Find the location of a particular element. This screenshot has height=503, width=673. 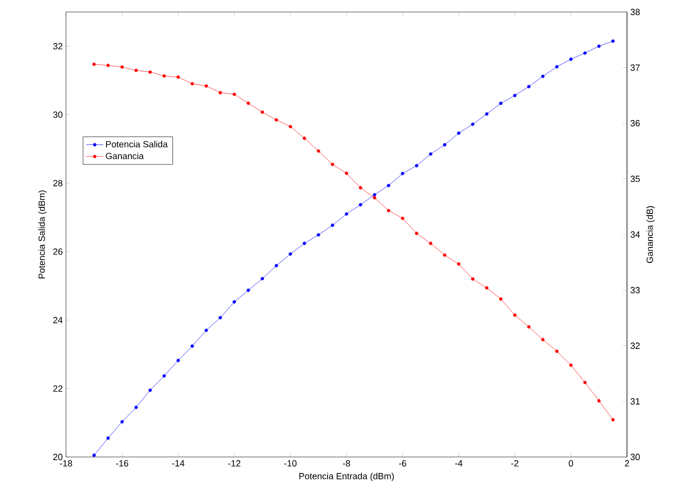

x-tick-label: -16 is located at coordinates (122, 463).